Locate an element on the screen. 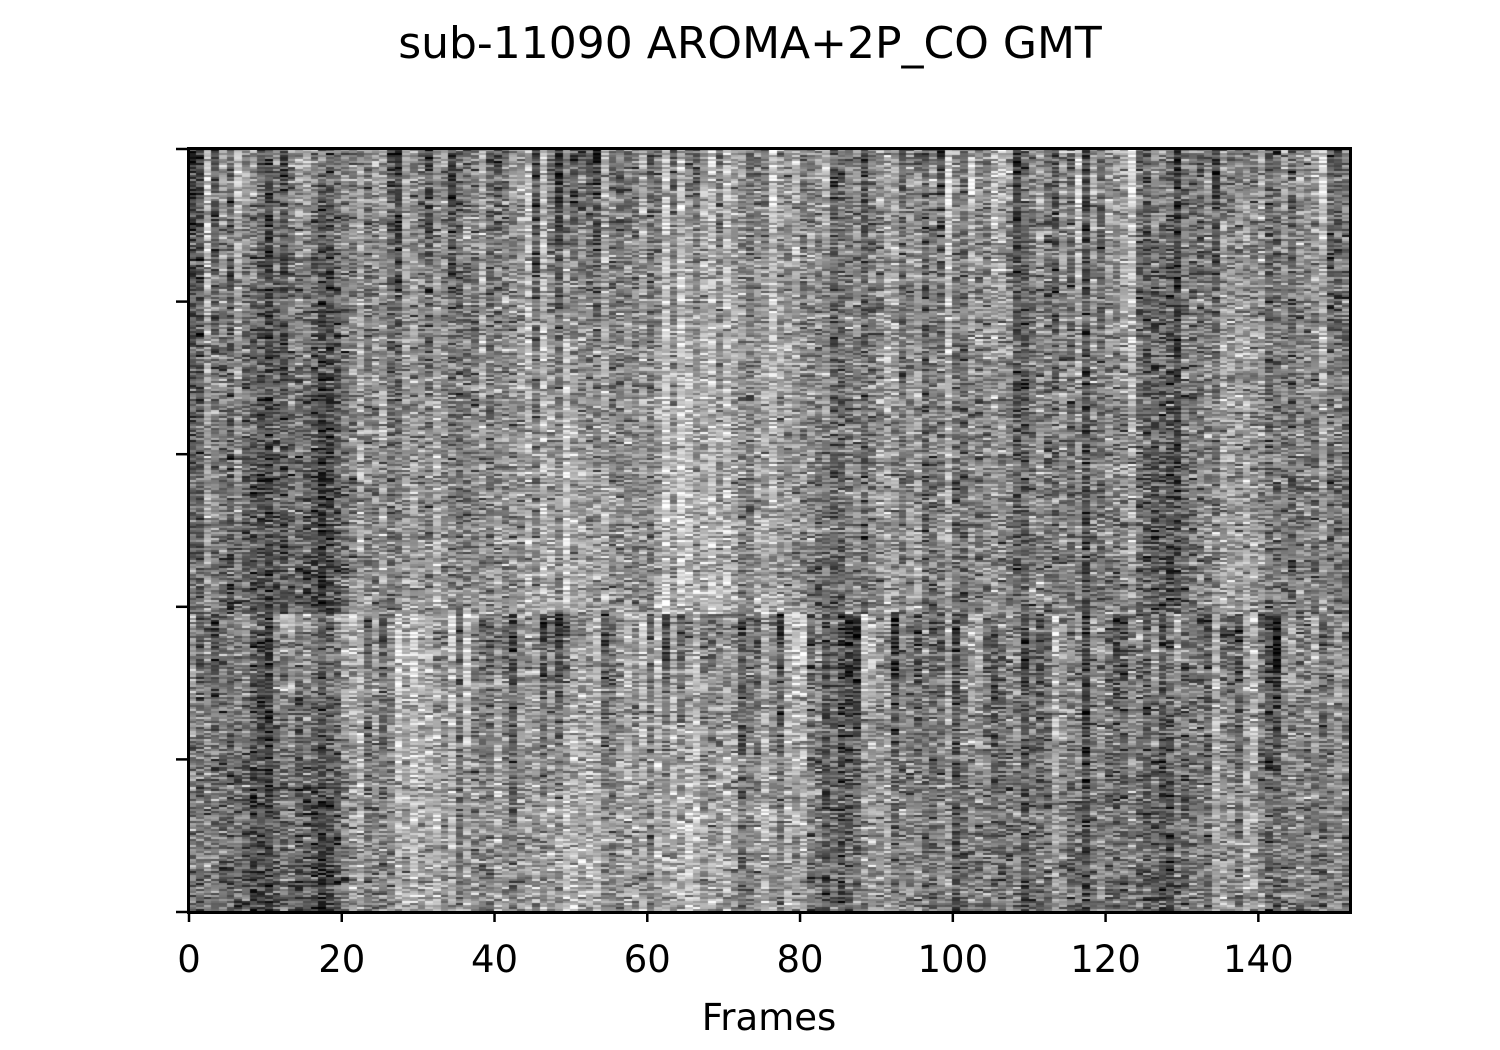  x-tick-label: 140 is located at coordinates (1258, 959).